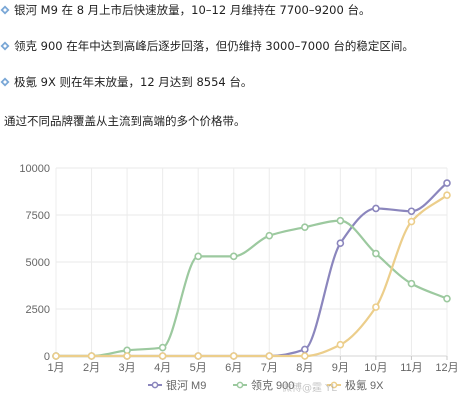  I want to click on y-tick-label: 10000, so click(34, 169).